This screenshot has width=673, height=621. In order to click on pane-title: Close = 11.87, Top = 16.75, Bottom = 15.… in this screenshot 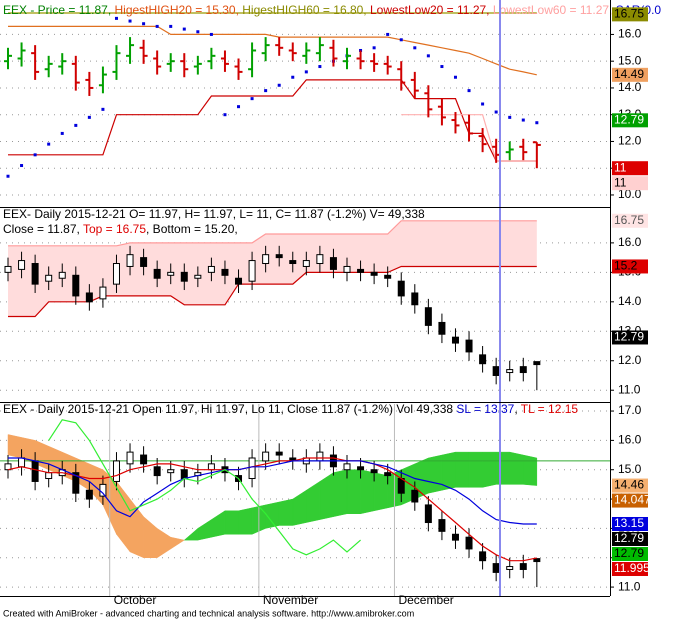, I will do `click(120, 229)`.